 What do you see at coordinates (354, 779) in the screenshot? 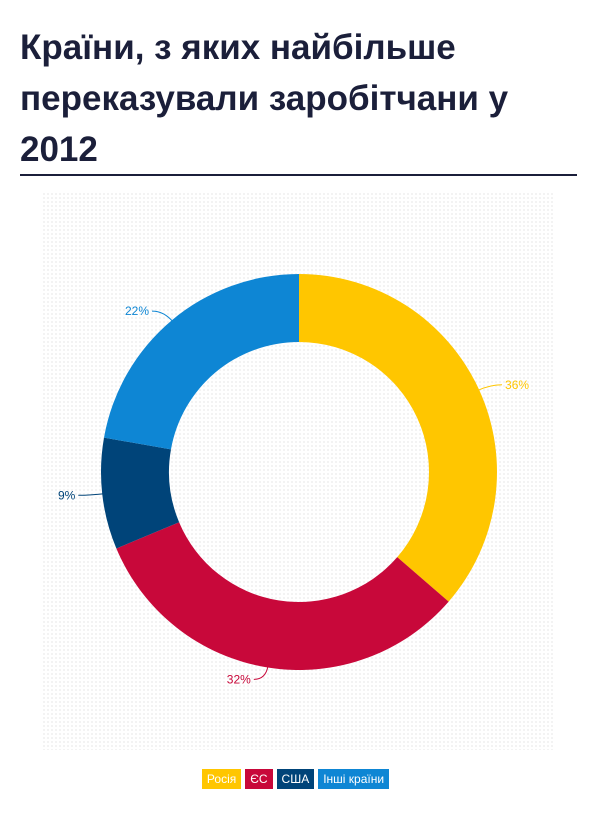
I see `legend-item-3: Інші країни` at bounding box center [354, 779].